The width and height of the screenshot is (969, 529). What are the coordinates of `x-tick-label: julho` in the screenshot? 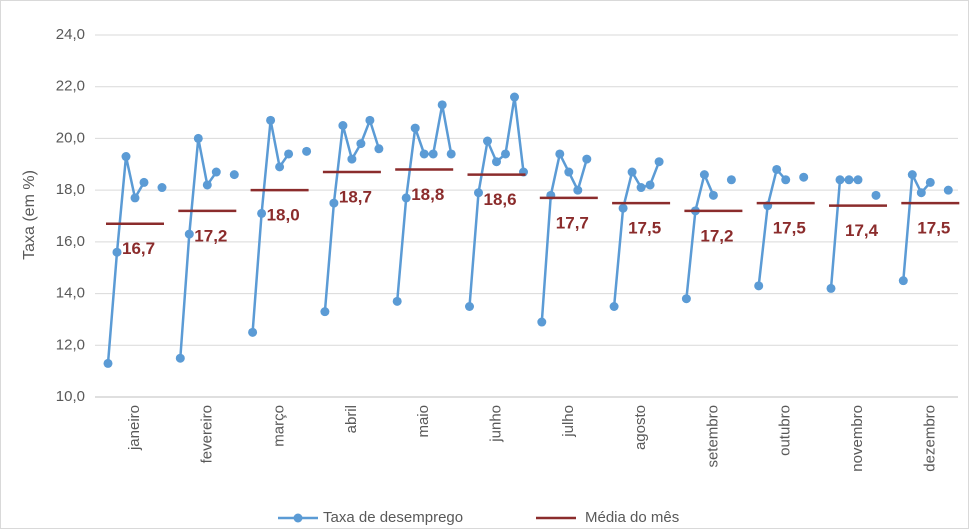 It's located at (568, 421).